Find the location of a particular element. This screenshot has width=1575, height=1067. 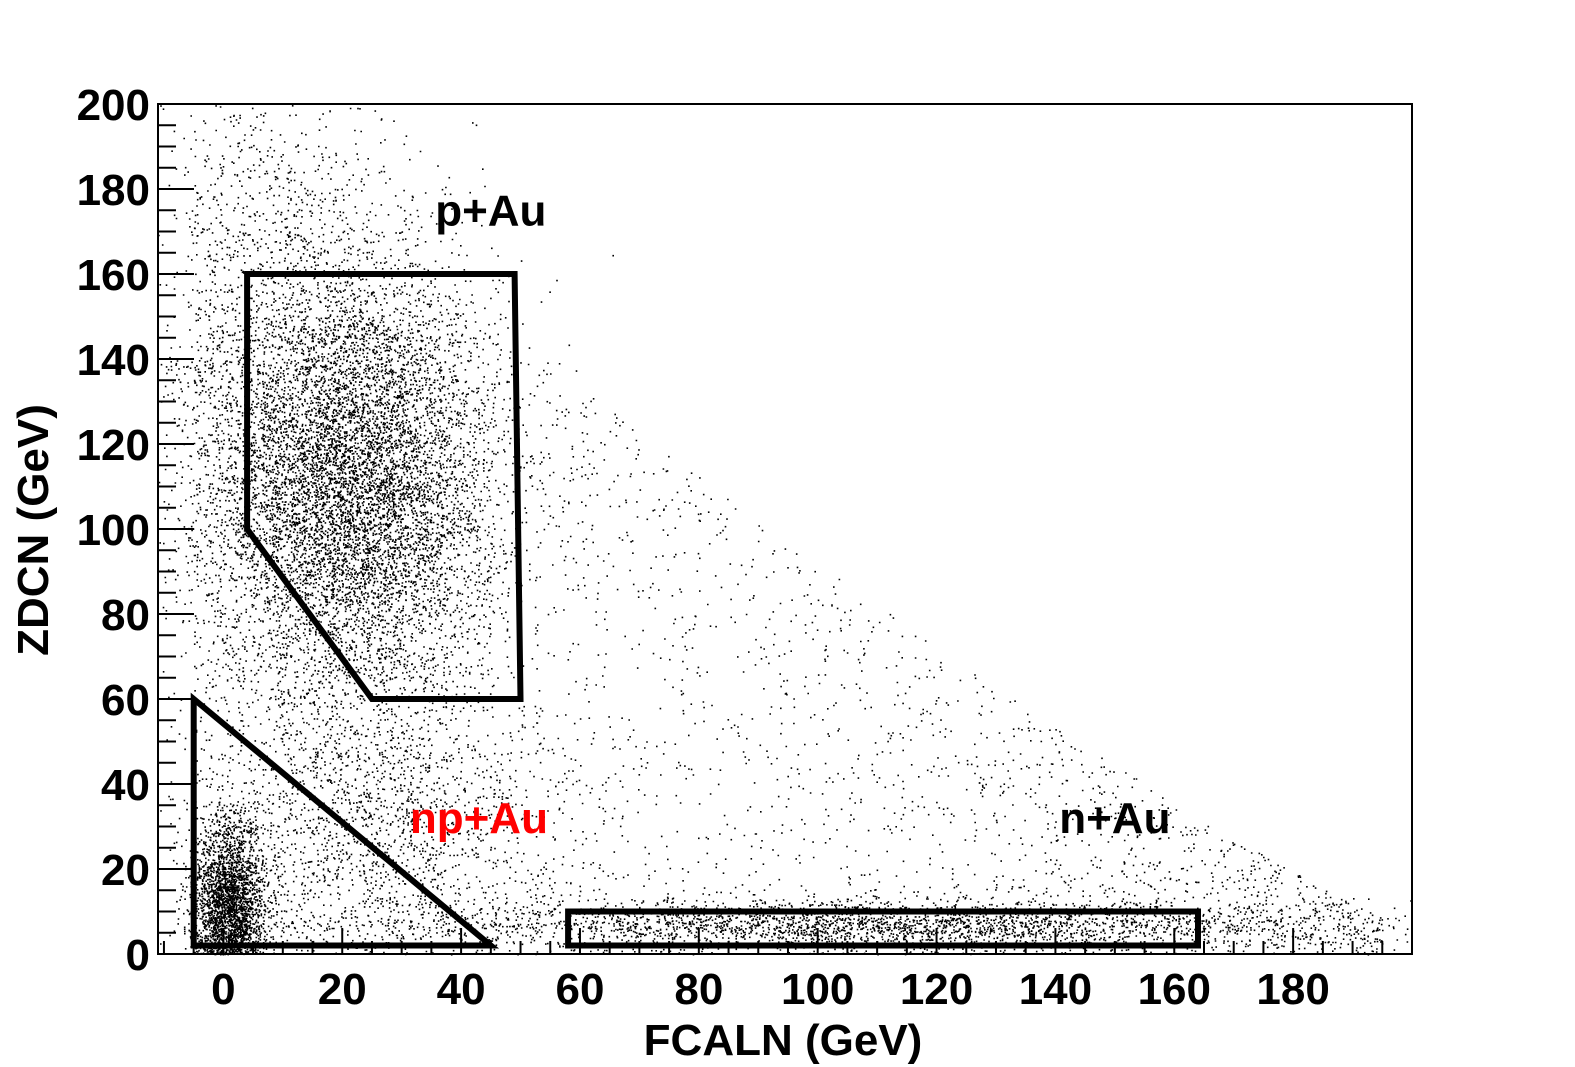

y-tick-label: 0 is located at coordinates (138, 955).